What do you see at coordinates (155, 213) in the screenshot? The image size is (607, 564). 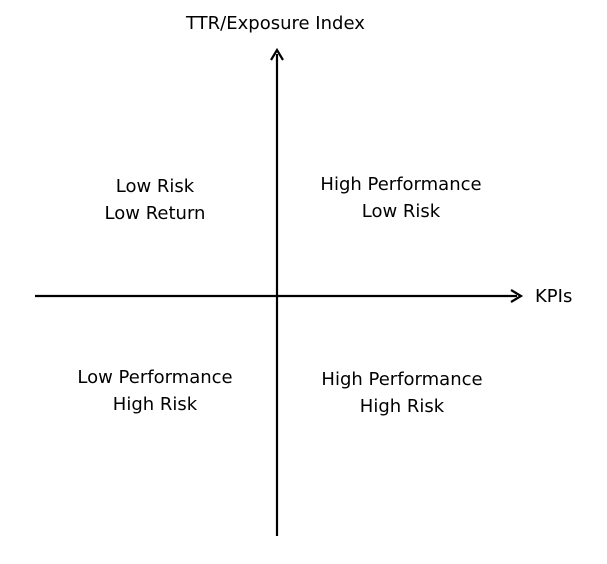 I see `quadrant-top-left-line2: Low Return` at bounding box center [155, 213].